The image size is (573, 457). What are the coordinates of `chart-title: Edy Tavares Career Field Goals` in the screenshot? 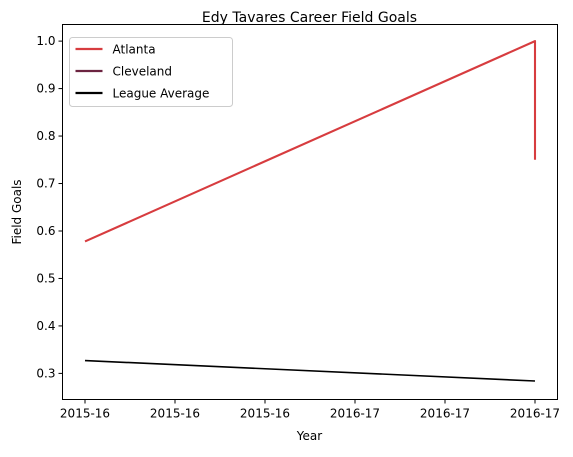 It's located at (309, 18).